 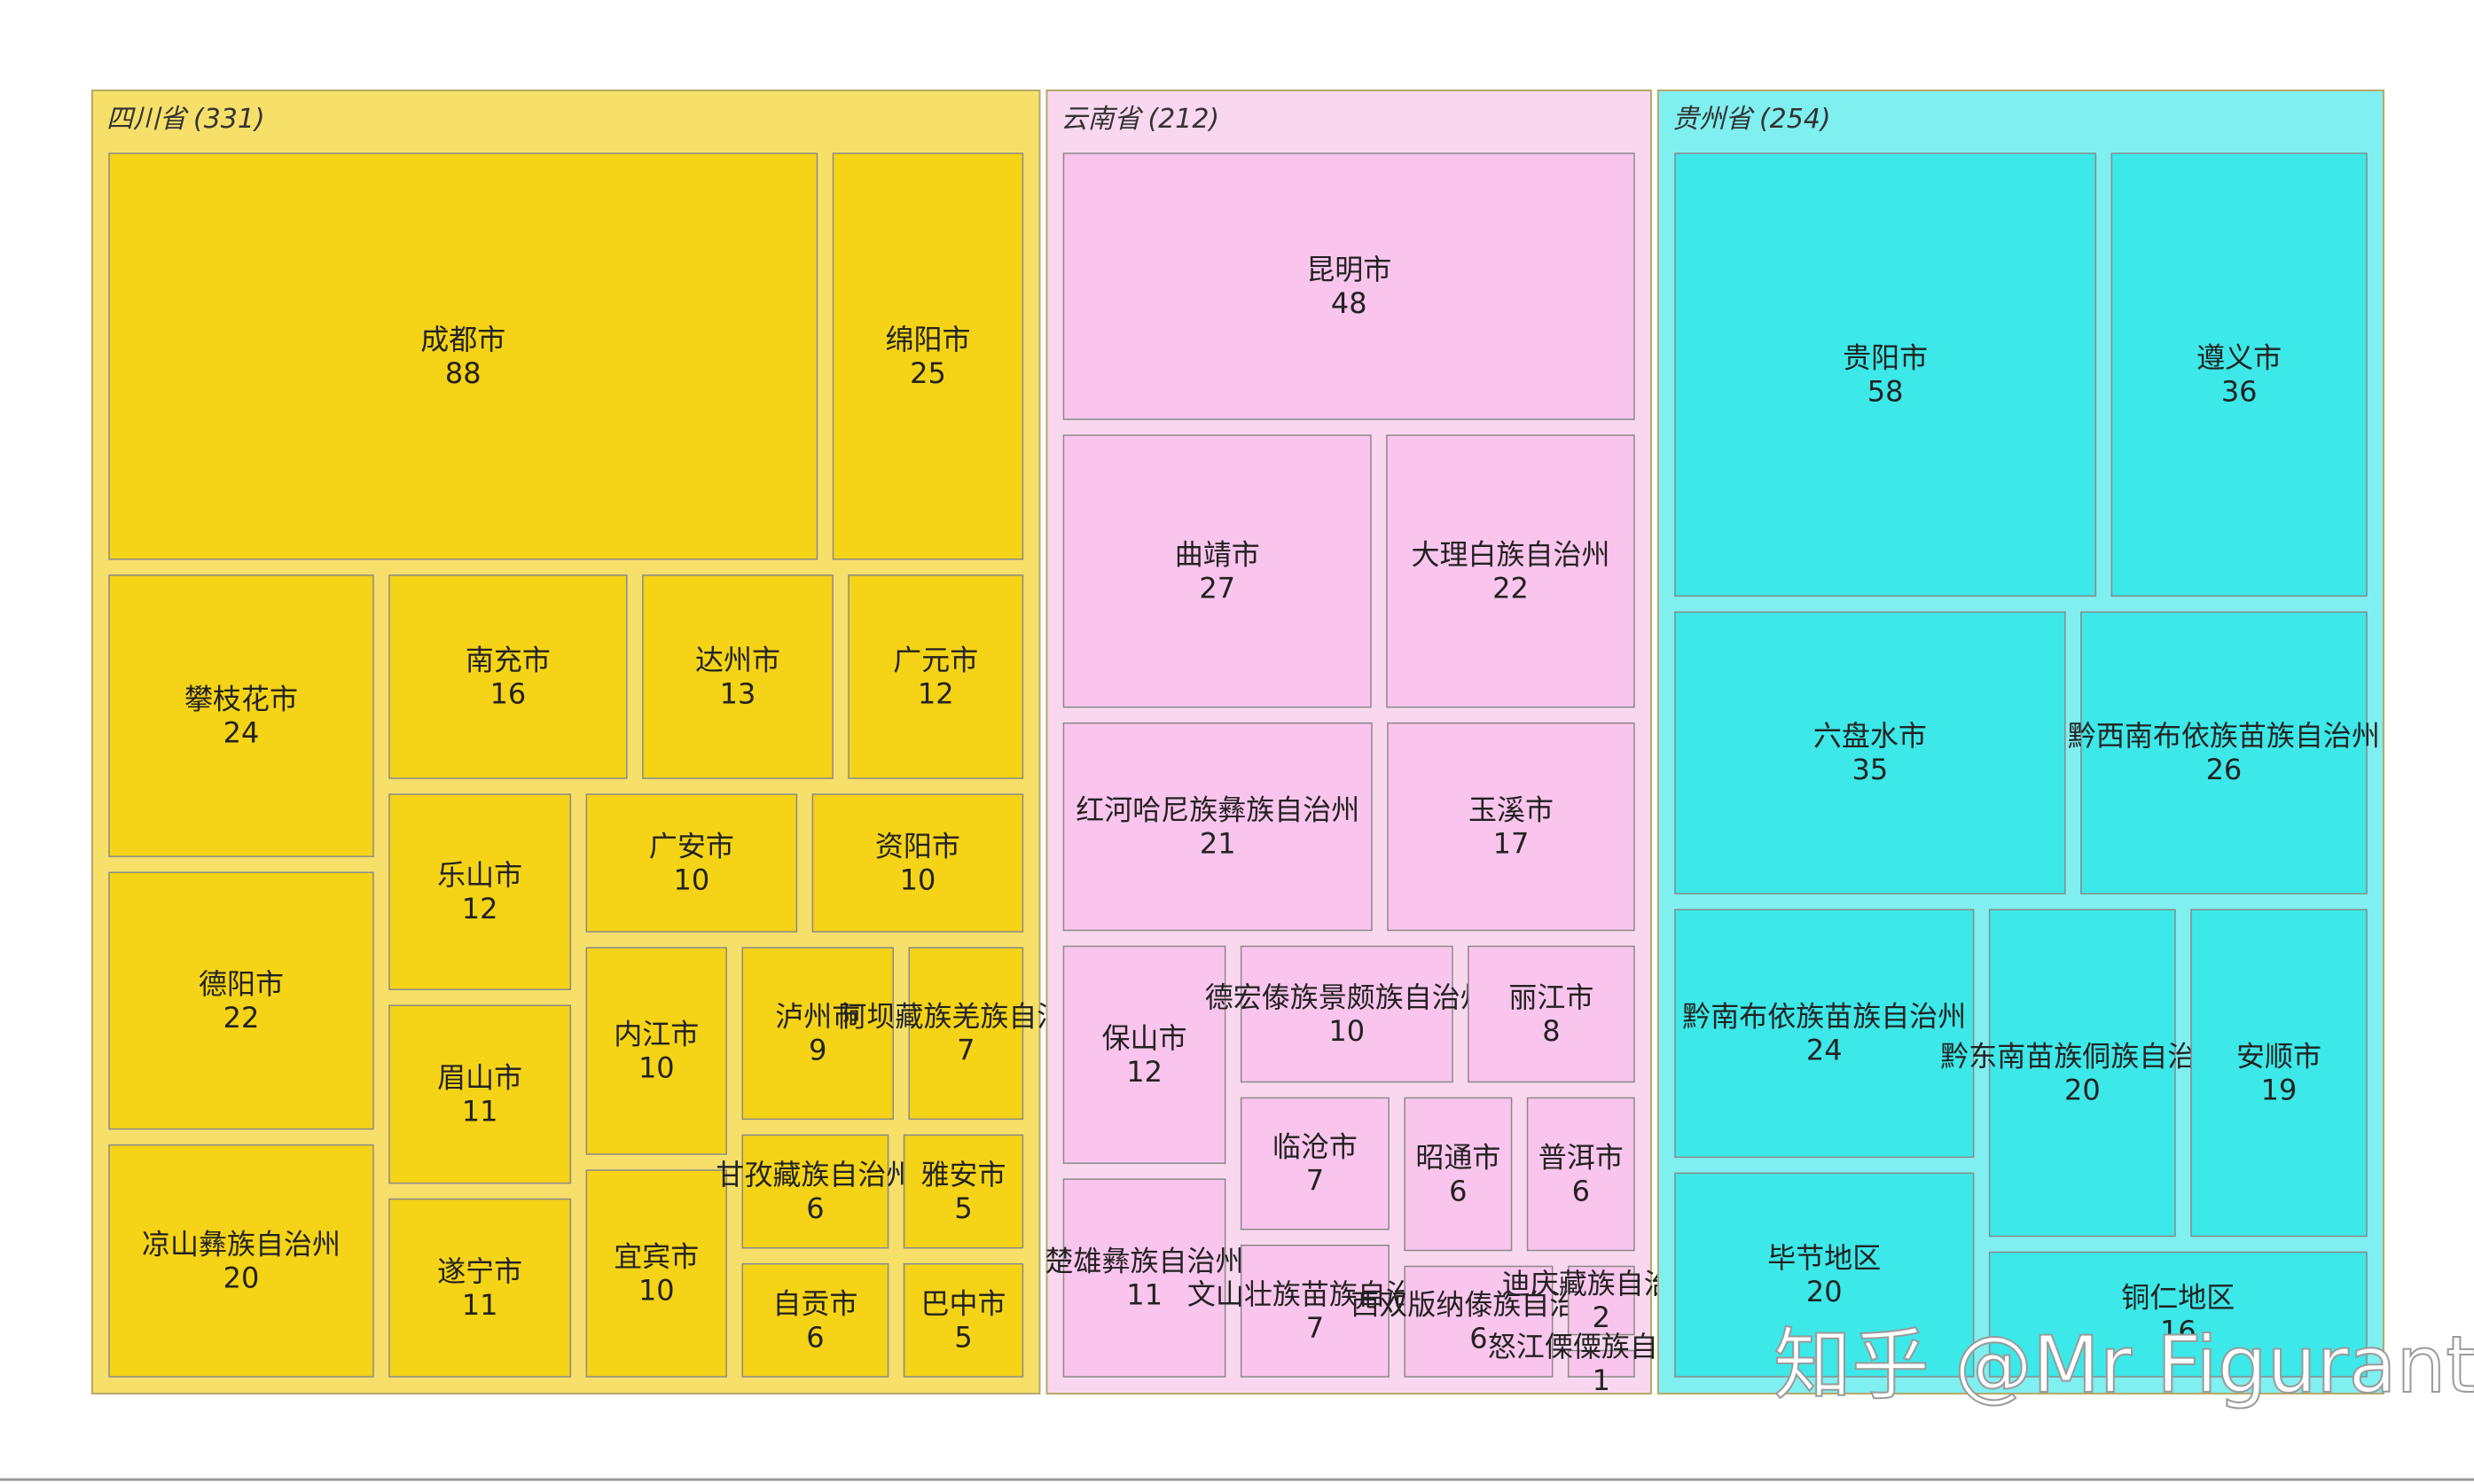 I want to click on leaf-value: 27, so click(x=1217, y=588).